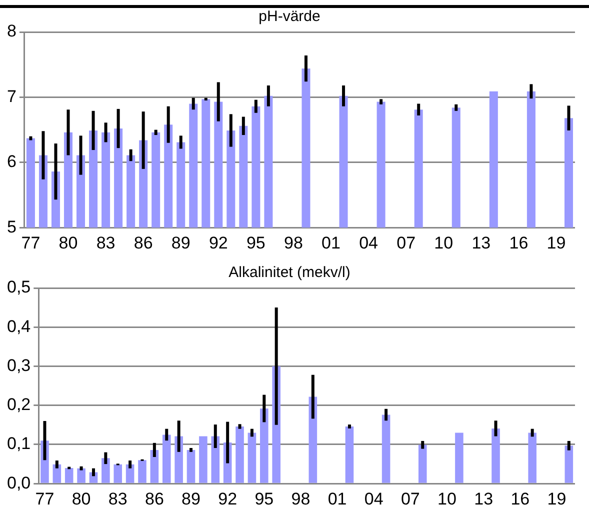  What do you see at coordinates (289, 17) in the screenshot?
I see `chart-title: pH-värde` at bounding box center [289, 17].